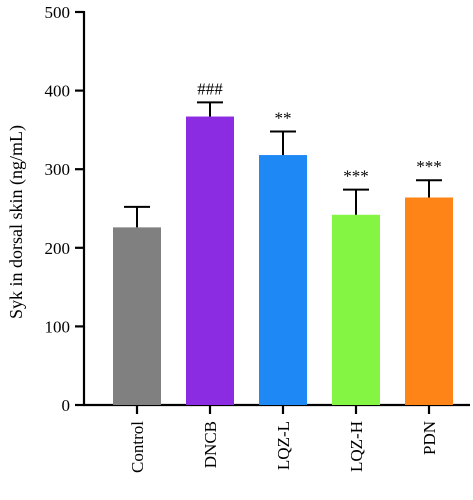 Image resolution: width=473 pixels, height=500 pixels. I want to click on y-tick-label: 200, so click(58, 248).